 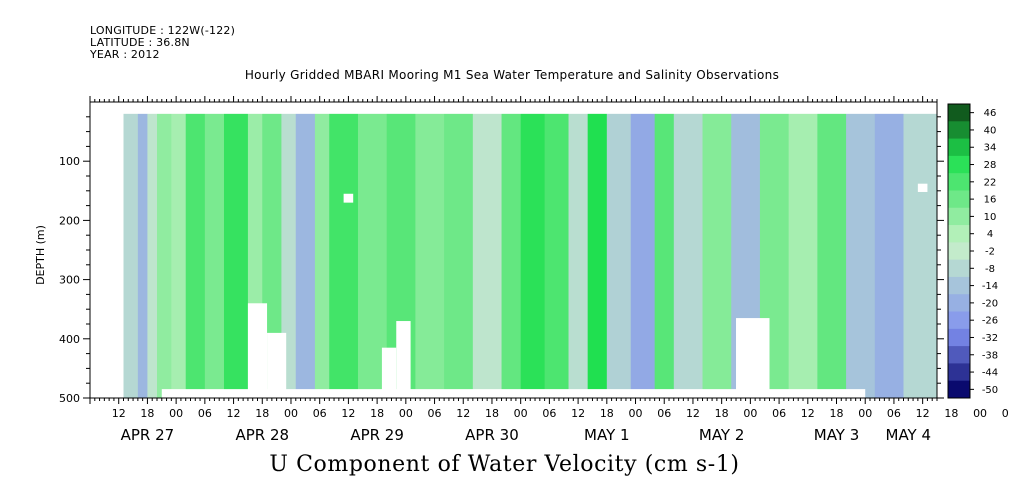 What do you see at coordinates (504, 464) in the screenshot?
I see `chart-bottom-title: U Component of Water Velocity (cm s-1)` at bounding box center [504, 464].